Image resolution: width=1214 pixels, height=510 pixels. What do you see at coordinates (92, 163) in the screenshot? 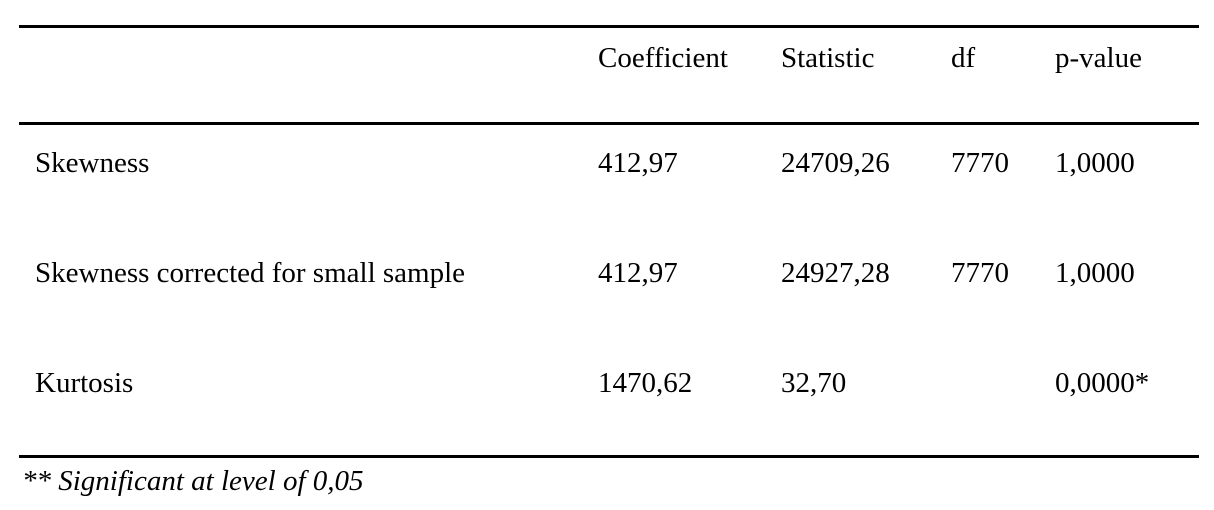
I see `row-label: Skewness` at bounding box center [92, 163].